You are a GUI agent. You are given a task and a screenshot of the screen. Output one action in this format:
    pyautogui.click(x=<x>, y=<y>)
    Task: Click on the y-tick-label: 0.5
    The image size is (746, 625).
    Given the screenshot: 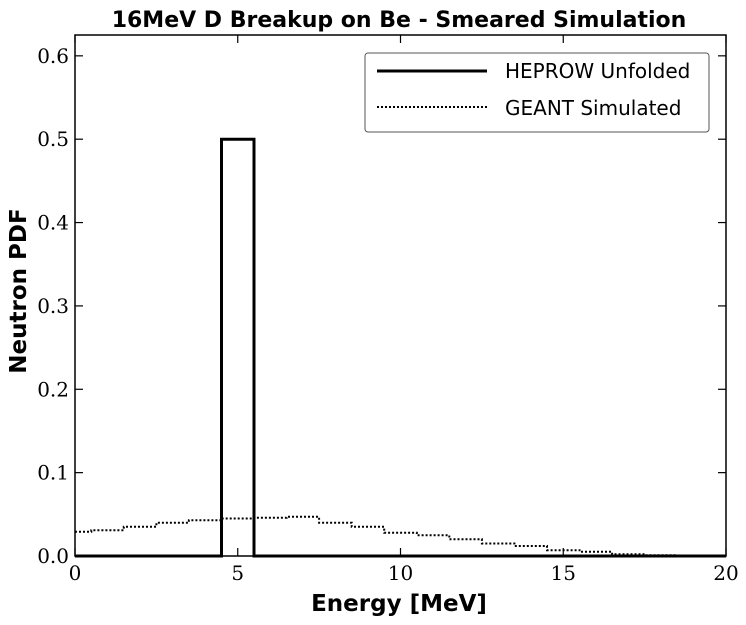 What is the action you would take?
    pyautogui.click(x=53, y=139)
    